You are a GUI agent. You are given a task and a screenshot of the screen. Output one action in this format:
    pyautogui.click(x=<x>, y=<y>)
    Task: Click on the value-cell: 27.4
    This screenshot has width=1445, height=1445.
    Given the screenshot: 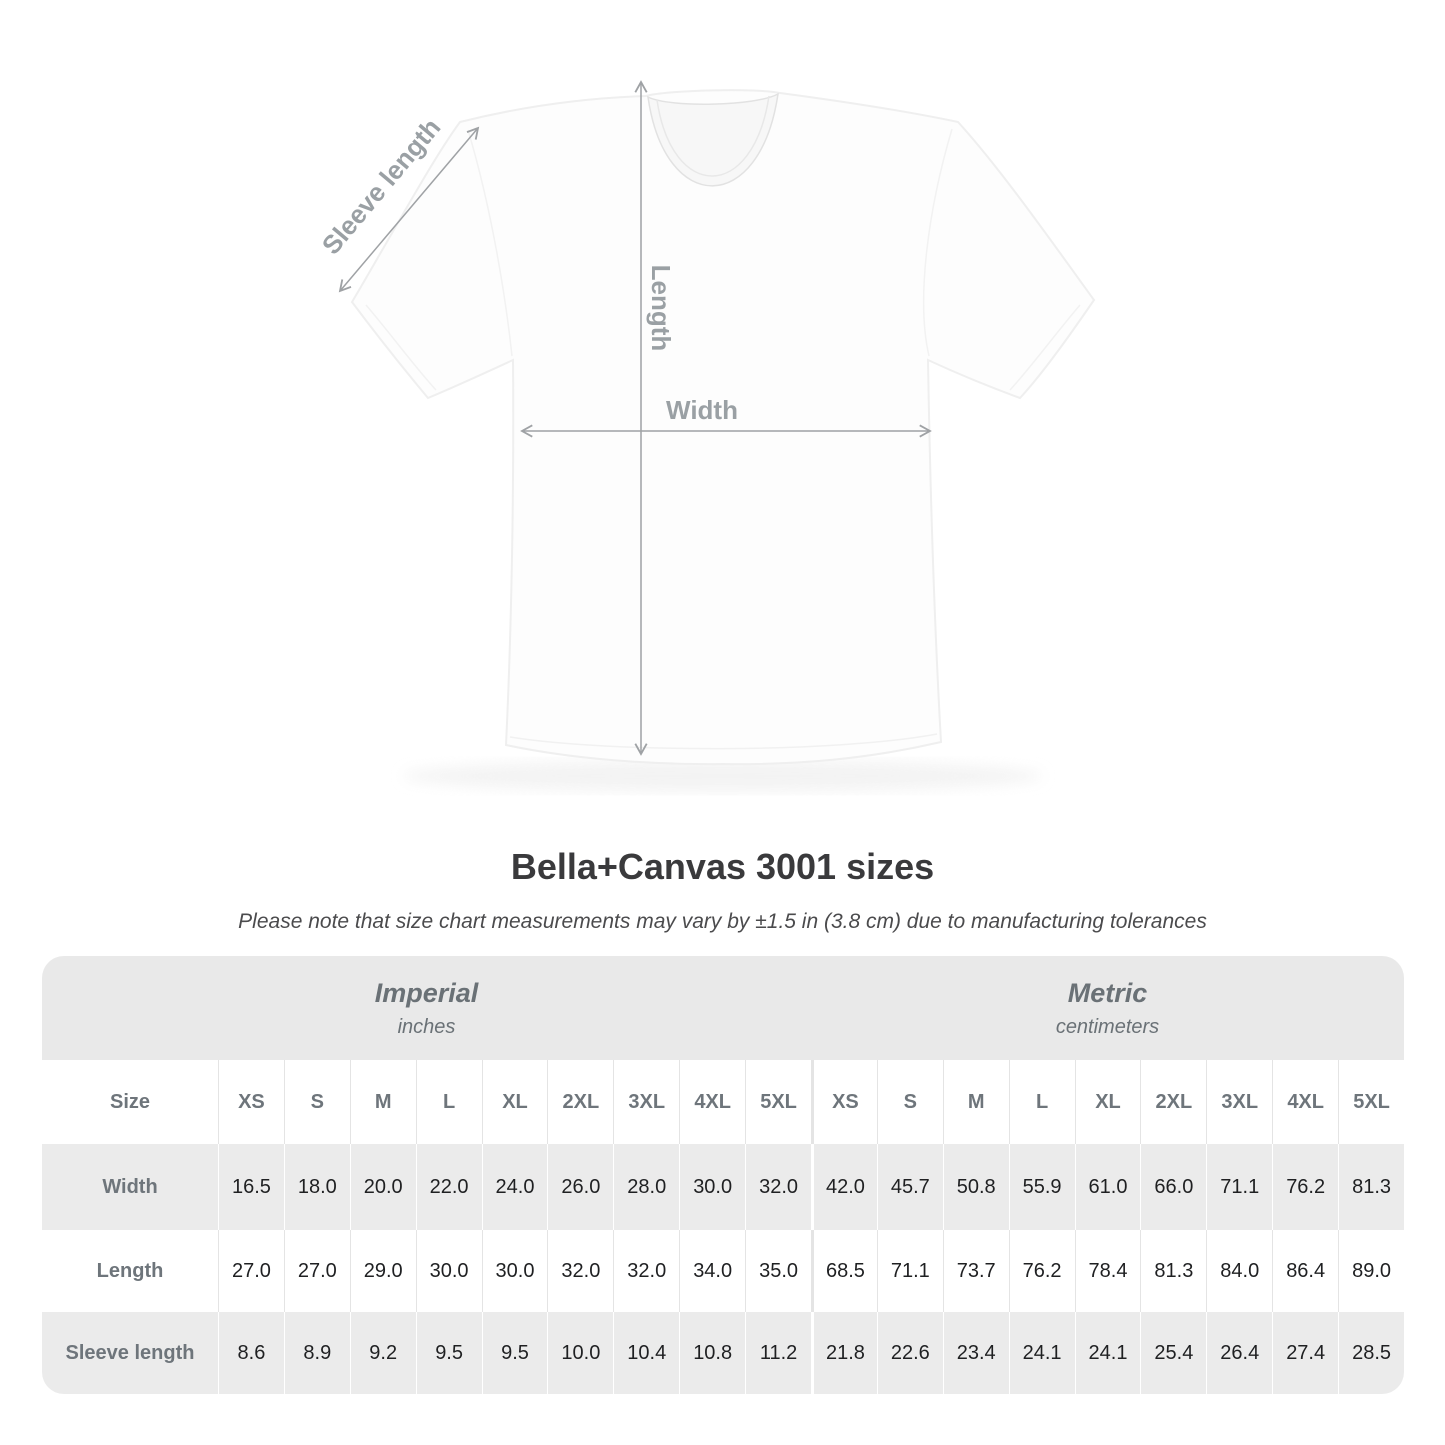 What is the action you would take?
    pyautogui.click(x=1305, y=1353)
    